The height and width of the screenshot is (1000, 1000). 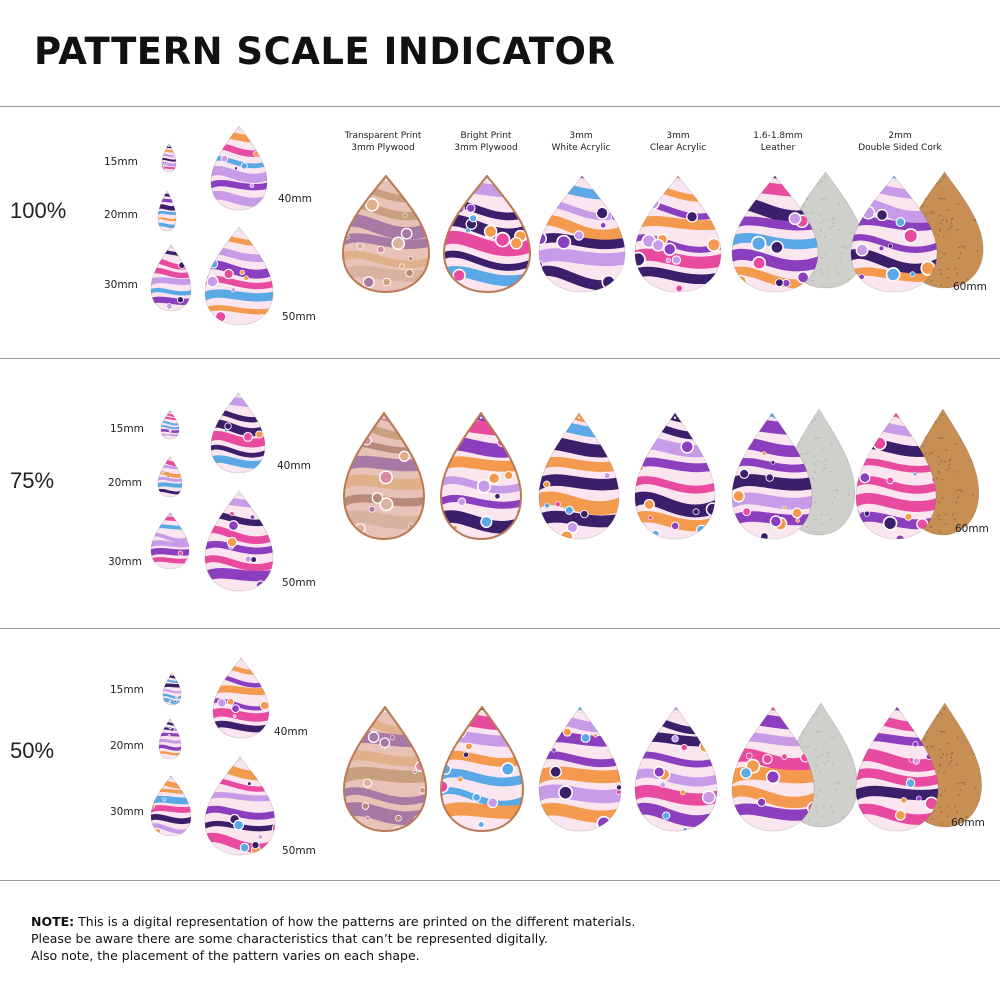 What do you see at coordinates (383, 142) in the screenshot?
I see `material-label-transparent-plywood: Transparent Print 3mm Plywood` at bounding box center [383, 142].